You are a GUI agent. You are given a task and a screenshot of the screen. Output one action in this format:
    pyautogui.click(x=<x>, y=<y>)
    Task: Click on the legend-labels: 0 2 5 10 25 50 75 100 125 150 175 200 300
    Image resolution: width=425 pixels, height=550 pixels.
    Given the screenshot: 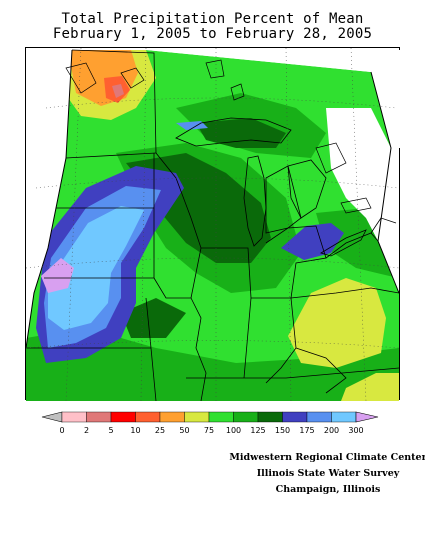 What is the action you would take?
    pyautogui.click(x=211, y=430)
    